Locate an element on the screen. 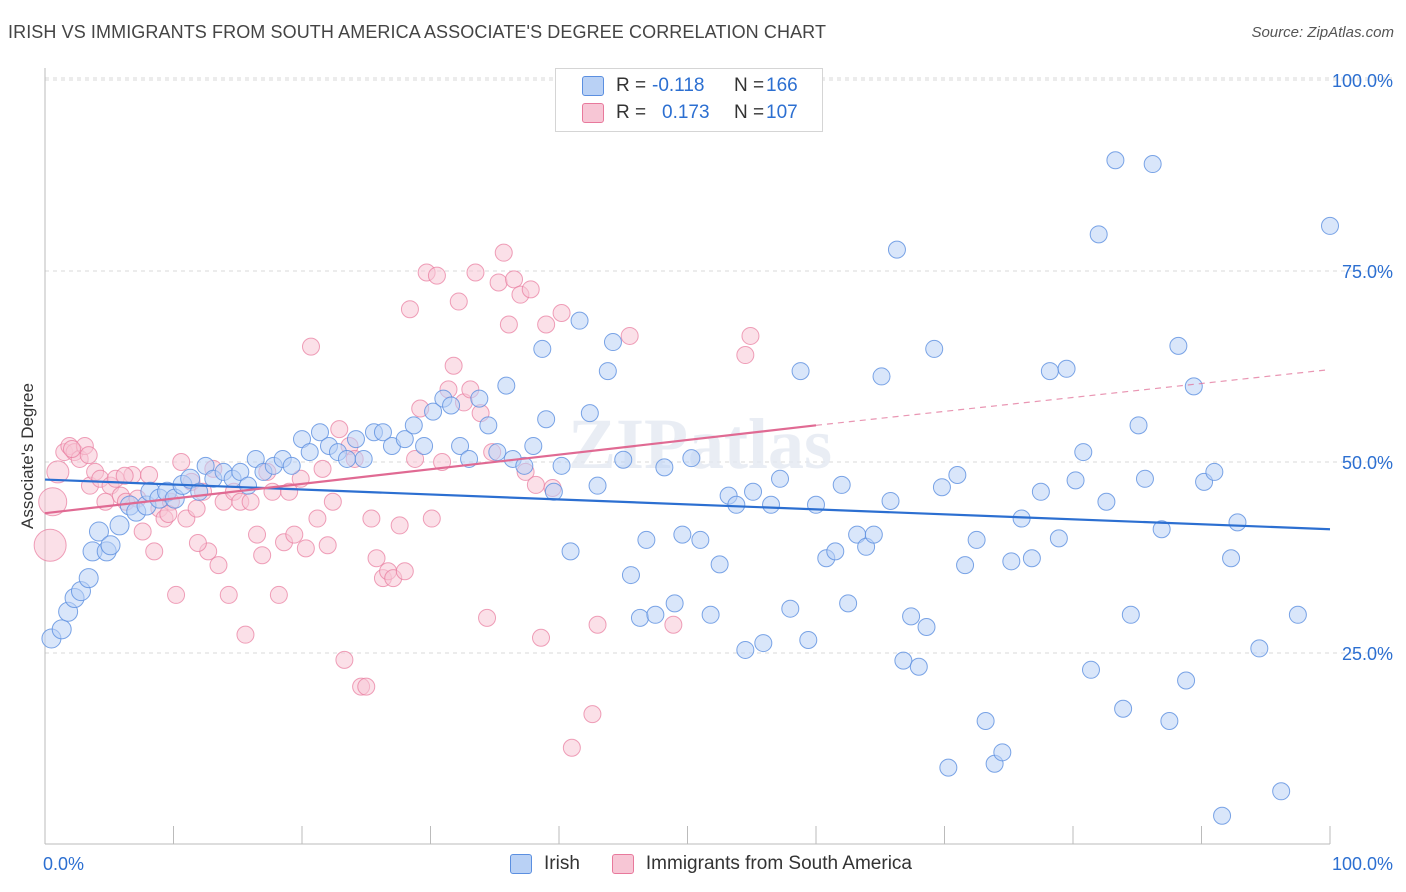  series-legend: Irish Immigrants from South America is located at coordinates (727, 864).